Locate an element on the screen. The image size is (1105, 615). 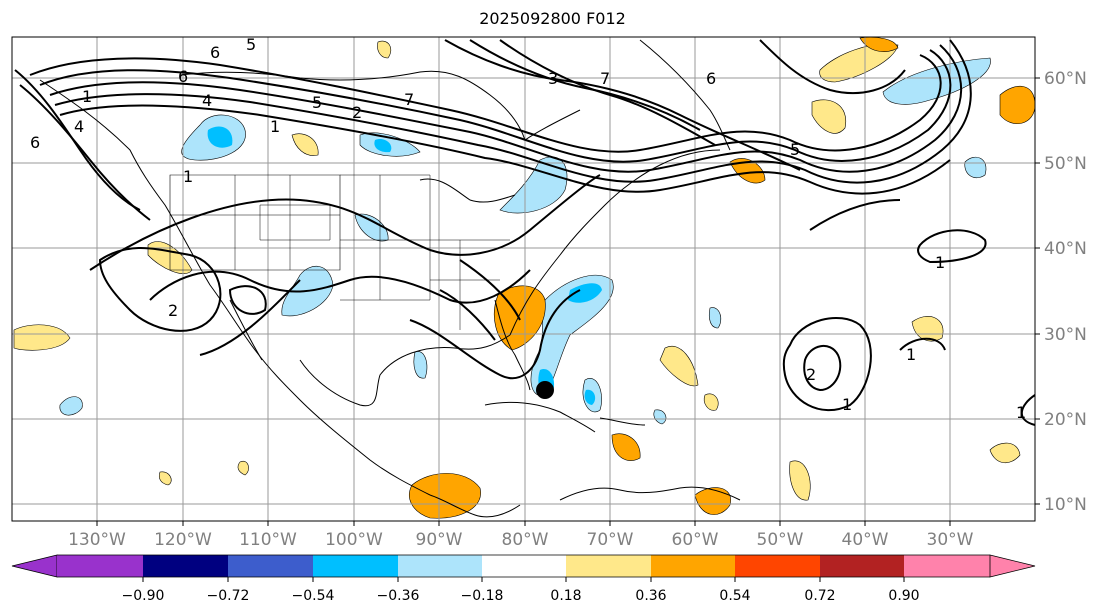
lat-label: 10°N is located at coordinates (1065, 505).